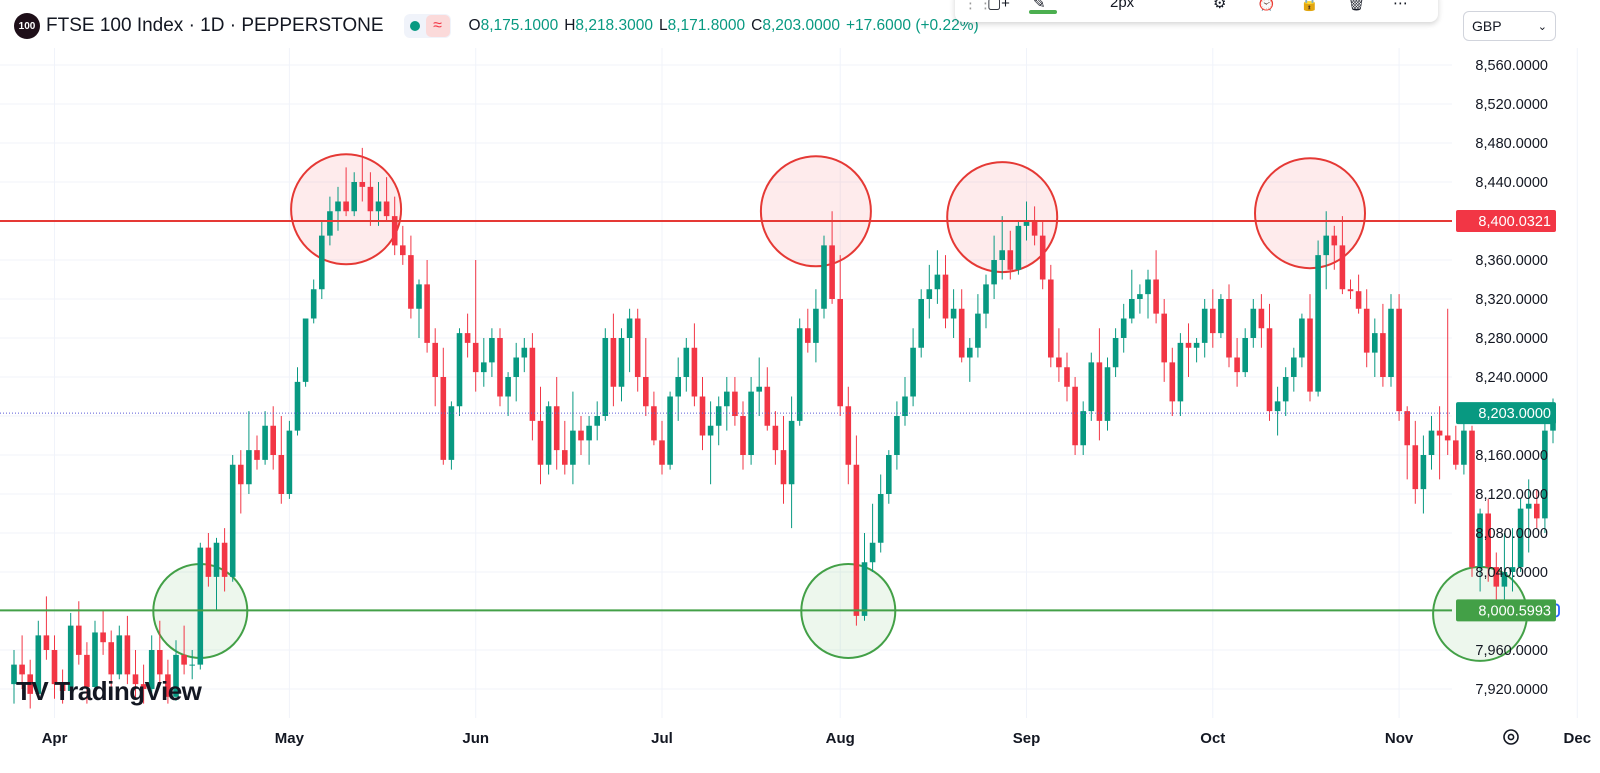 The width and height of the screenshot is (1600, 773). I want to click on template-icon: ▢+, so click(998, 6).